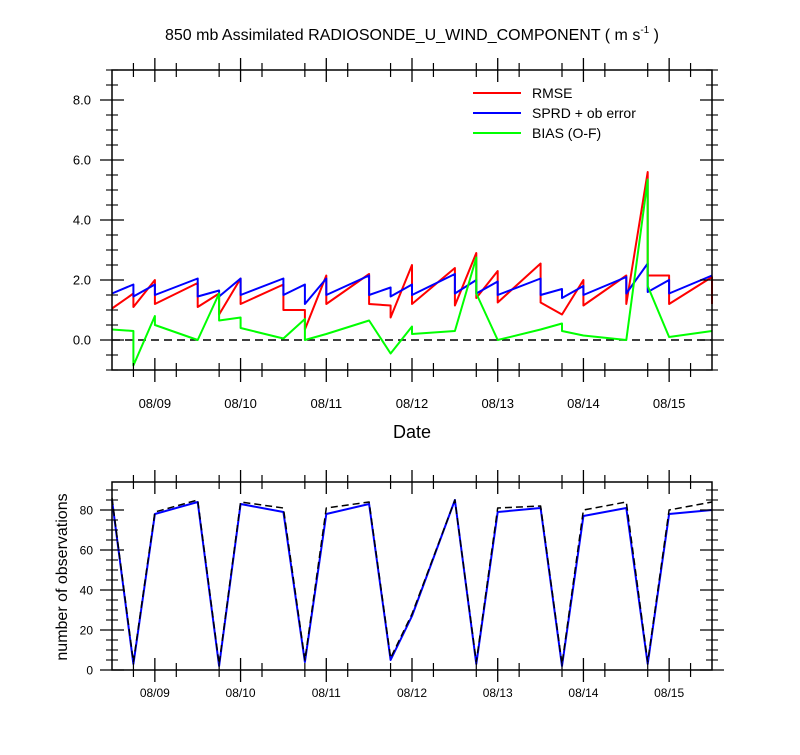 The width and height of the screenshot is (800, 755). What do you see at coordinates (82, 100) in the screenshot?
I see `top-y-tick-label: 8.0` at bounding box center [82, 100].